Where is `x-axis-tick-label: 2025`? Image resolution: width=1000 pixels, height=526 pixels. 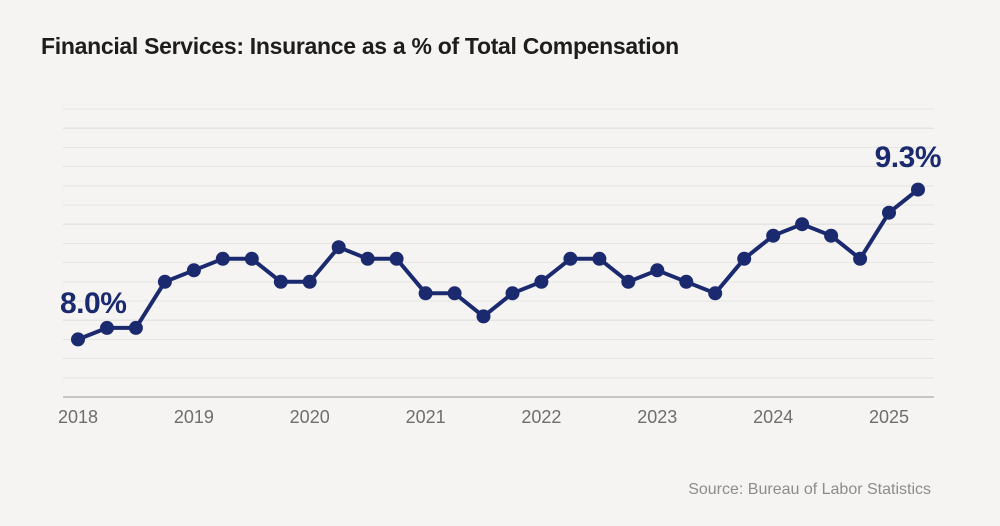
x-axis-tick-label: 2025 is located at coordinates (889, 417).